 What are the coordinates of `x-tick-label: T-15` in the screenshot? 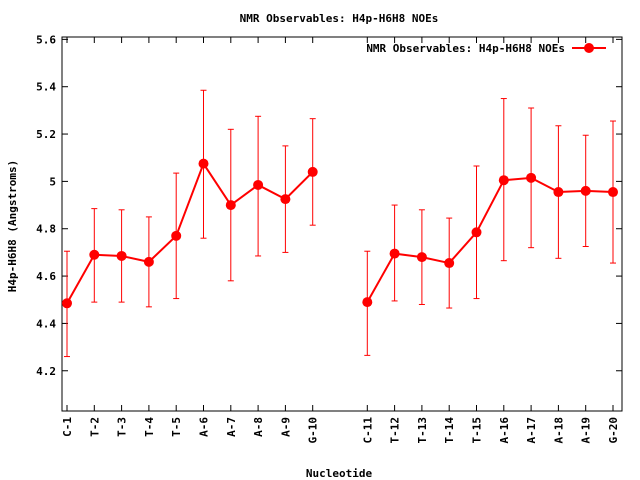 It's located at (477, 430).